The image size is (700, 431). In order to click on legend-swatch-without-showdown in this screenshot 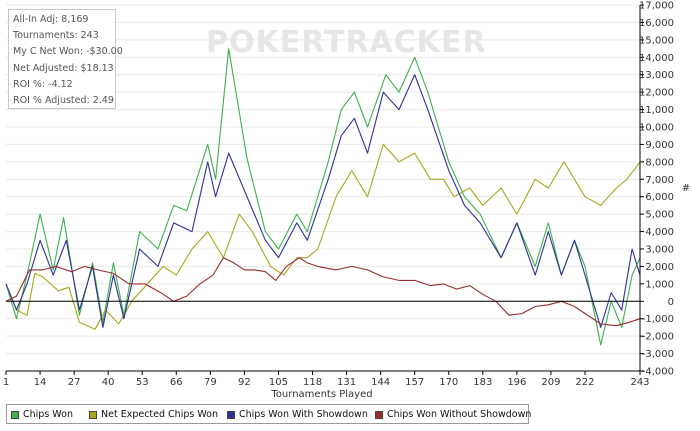, I will do `click(379, 414)`.